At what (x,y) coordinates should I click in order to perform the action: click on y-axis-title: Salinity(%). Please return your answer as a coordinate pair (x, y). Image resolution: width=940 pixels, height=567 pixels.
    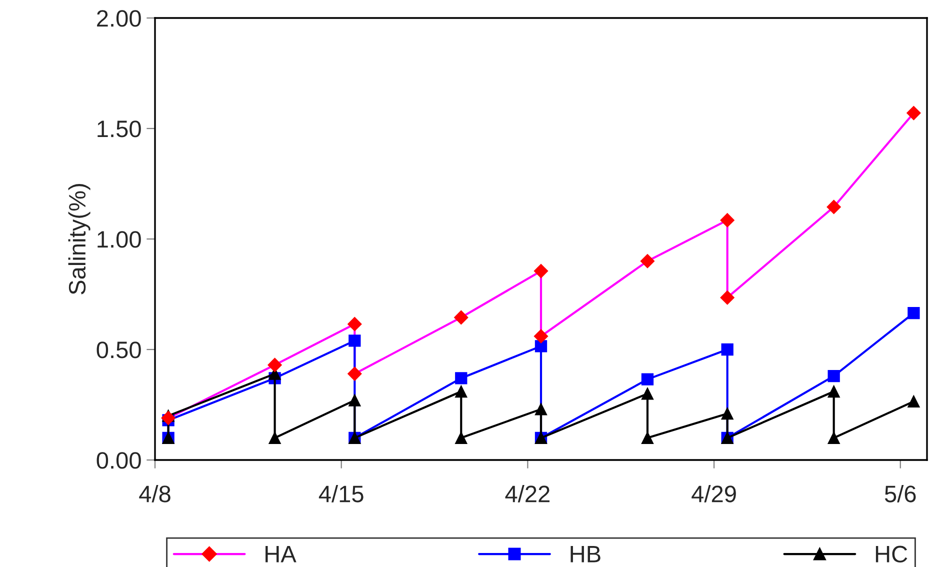
    Looking at the image, I should click on (79, 239).